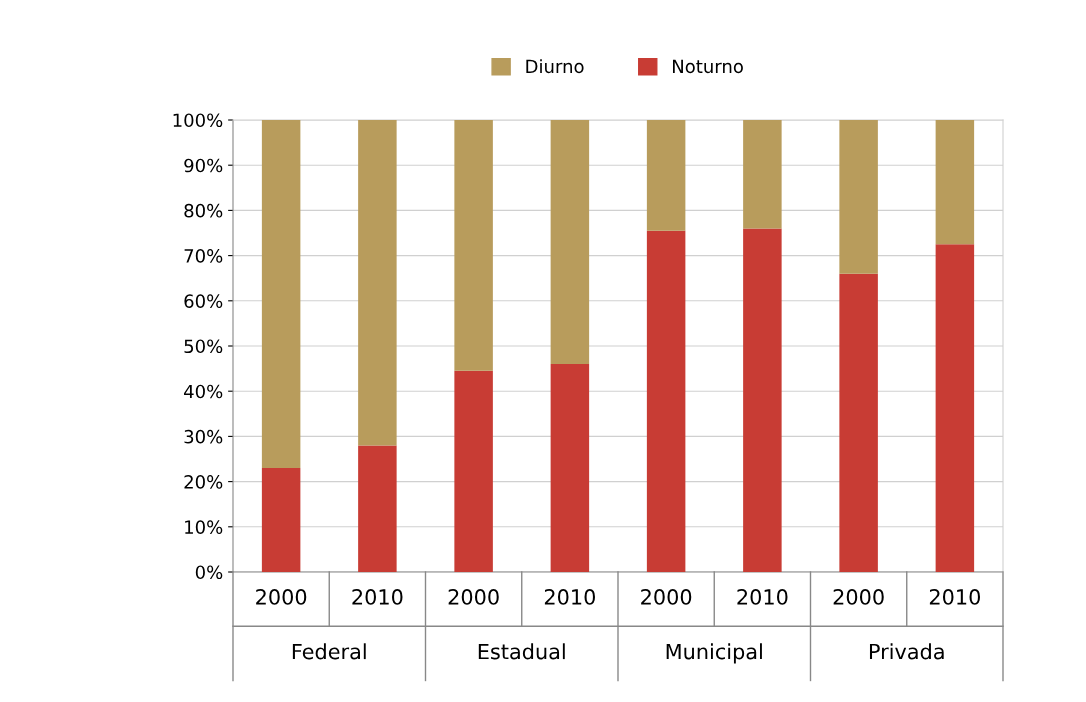 This screenshot has width=1086, height=702. Describe the element at coordinates (204, 527) in the screenshot. I see `y-tick-label: 10%` at that location.